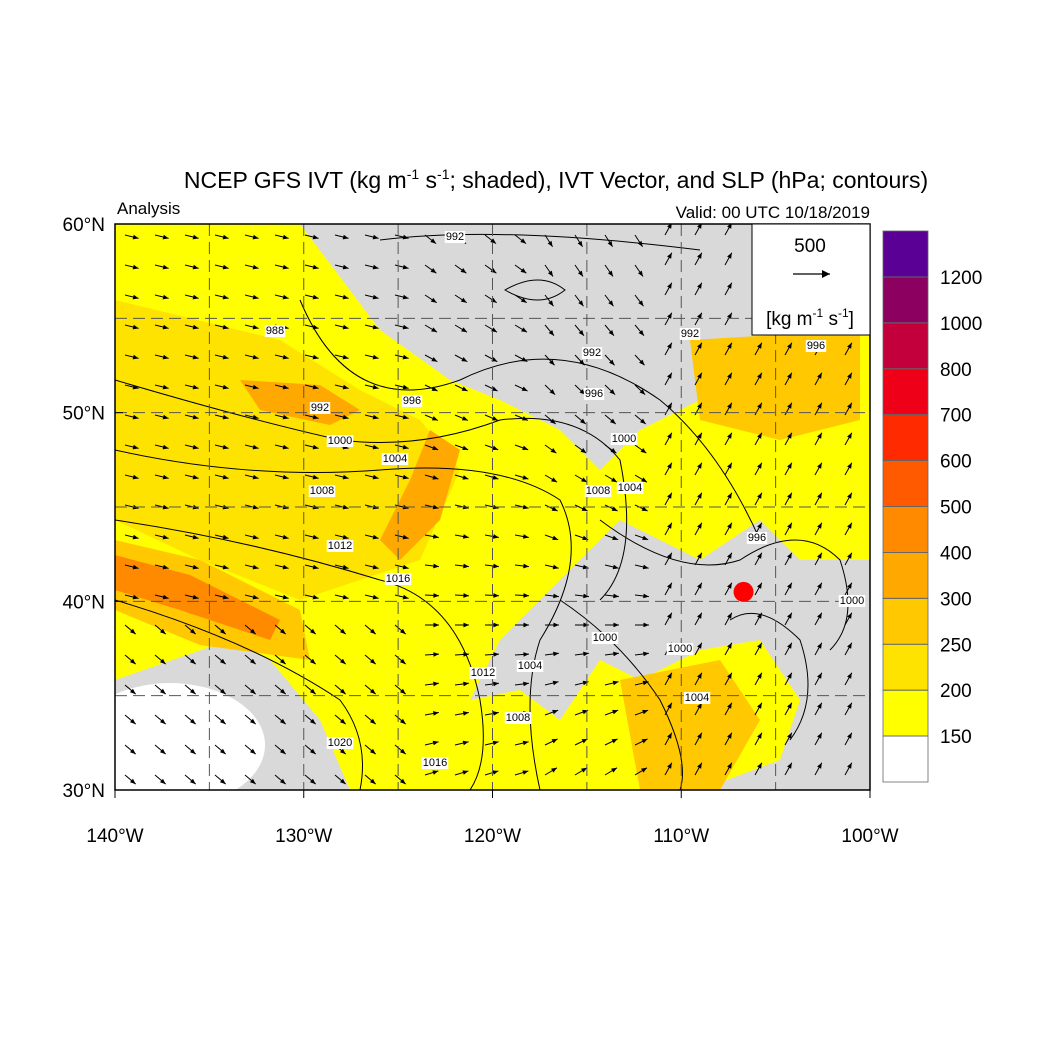 Image resolution: width=1044 pixels, height=1049 pixels. I want to click on colorbar-label: 250, so click(956, 645).